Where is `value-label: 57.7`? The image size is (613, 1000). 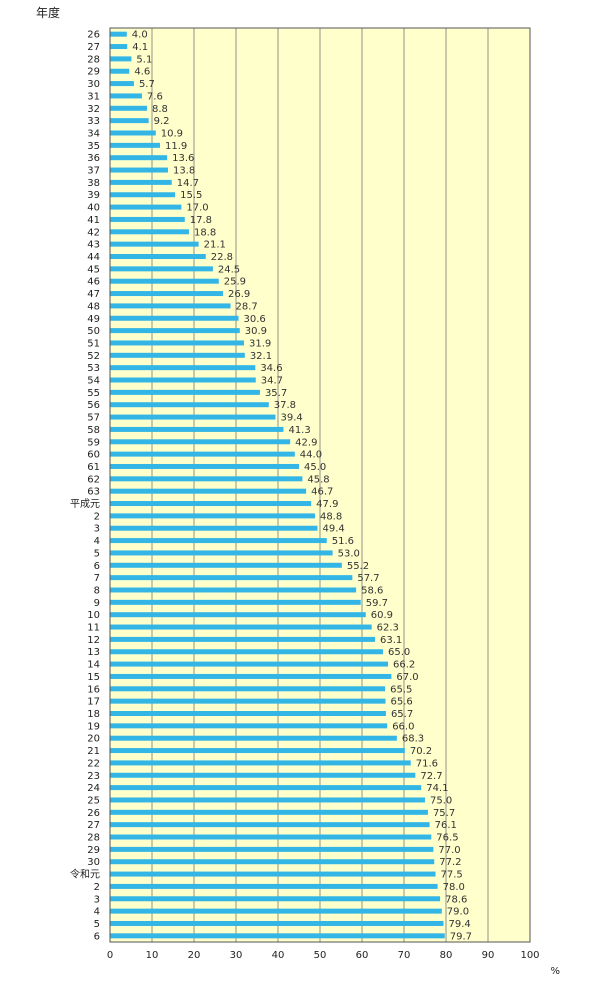
value-label: 57.7 is located at coordinates (368, 578).